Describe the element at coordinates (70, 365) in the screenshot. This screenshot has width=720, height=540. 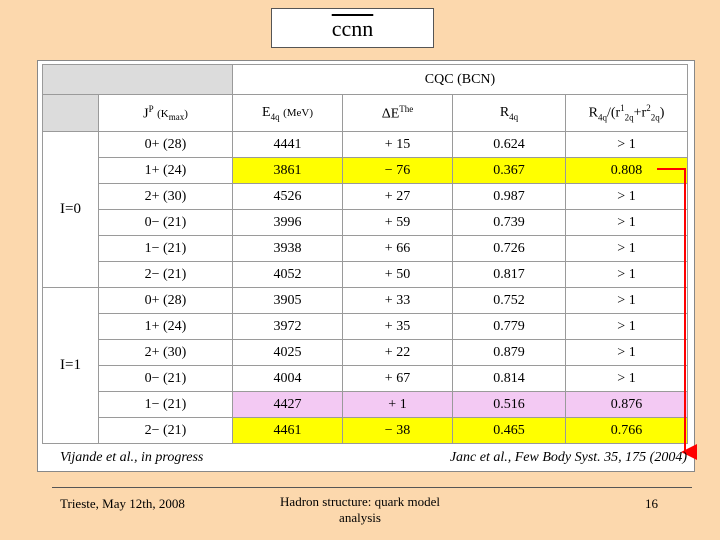
I see `isospin-group-label: I=1` at that location.